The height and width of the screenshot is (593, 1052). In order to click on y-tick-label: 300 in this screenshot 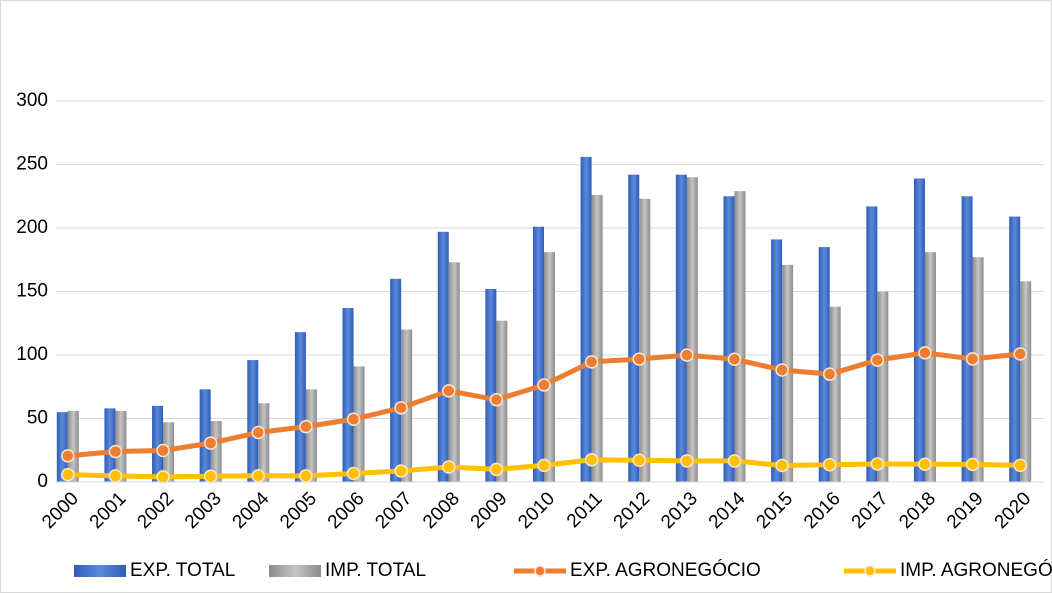, I will do `click(32, 100)`.